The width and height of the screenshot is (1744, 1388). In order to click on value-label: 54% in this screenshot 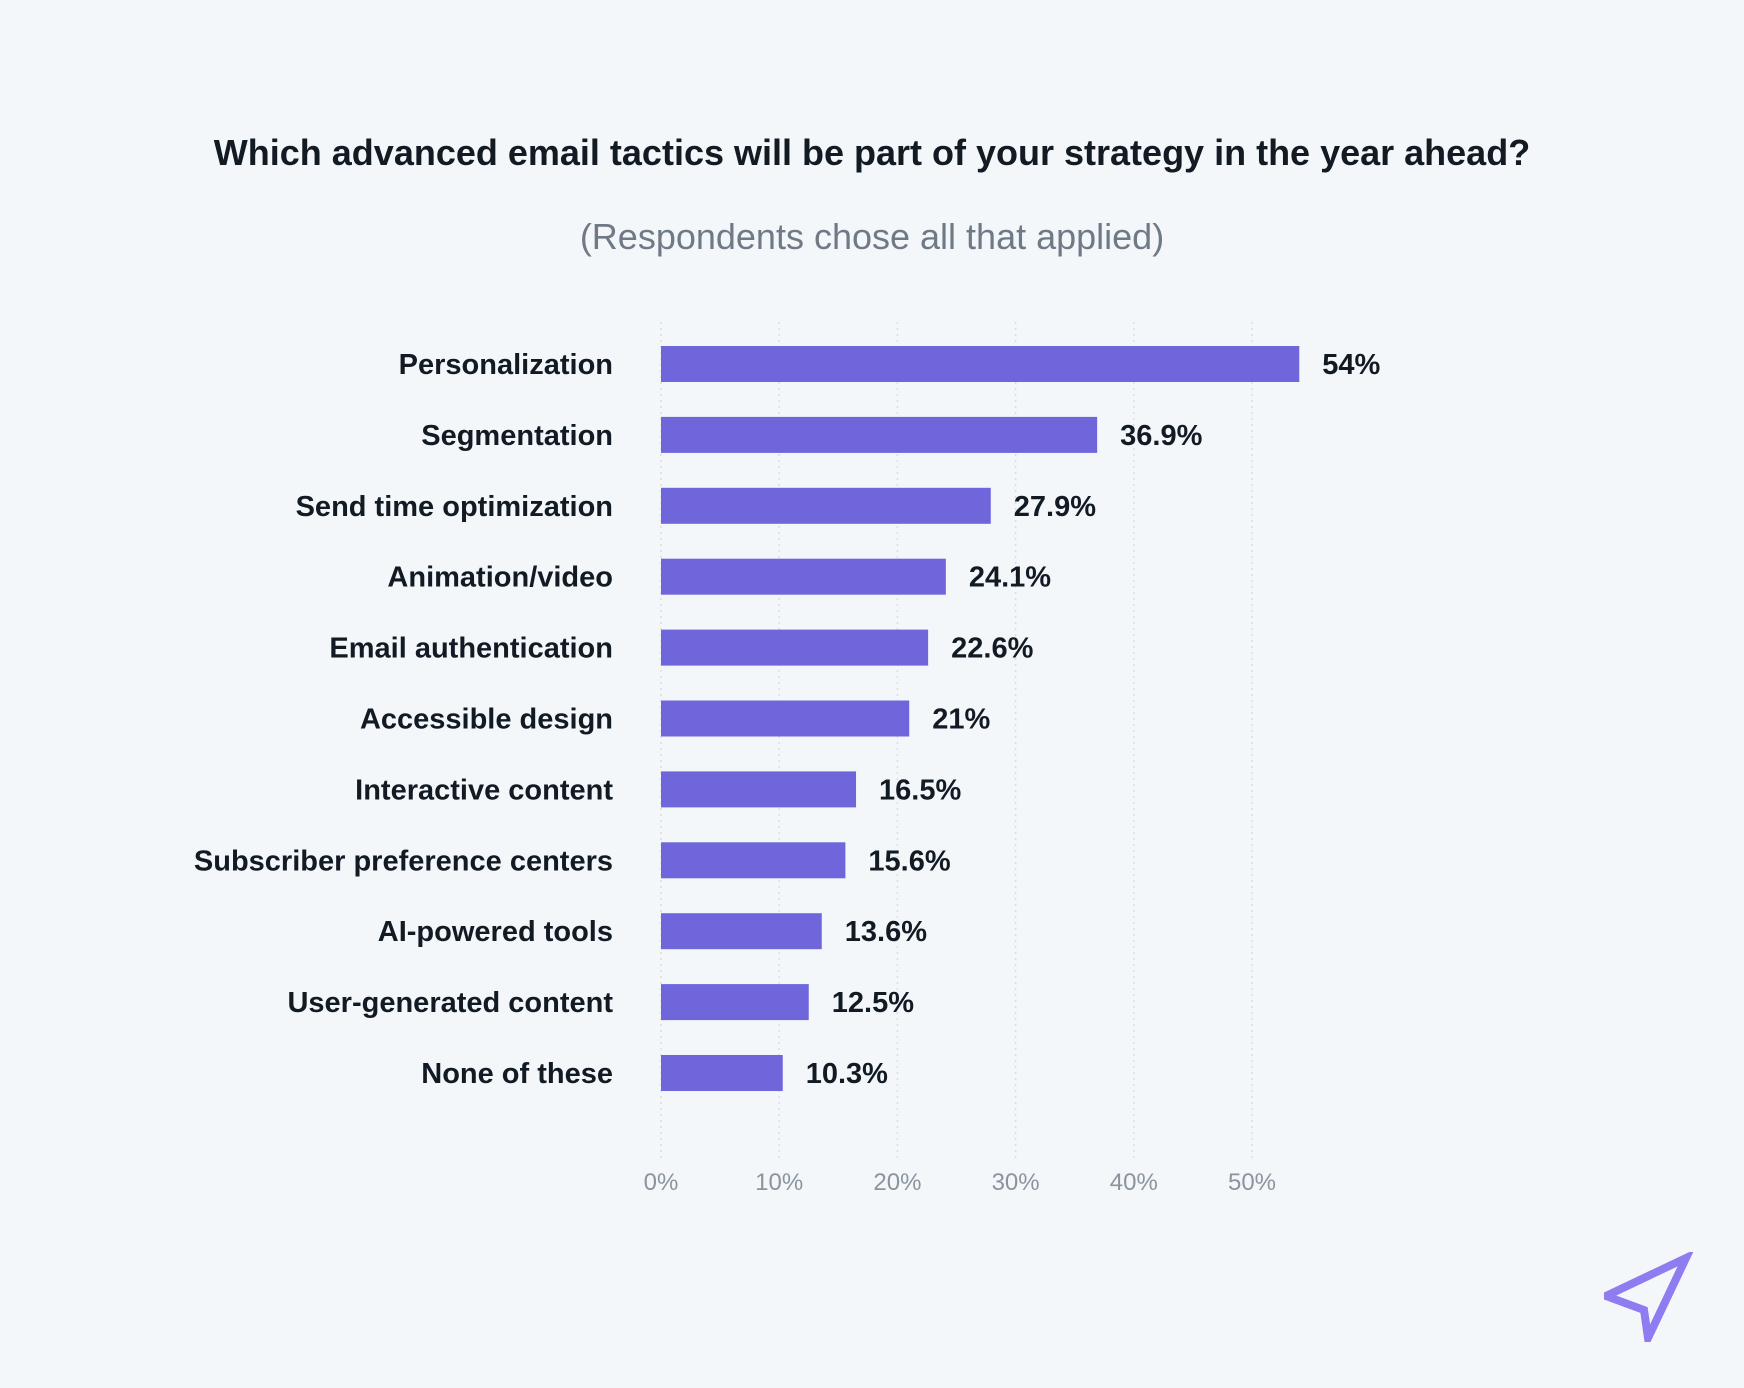, I will do `click(1351, 365)`.